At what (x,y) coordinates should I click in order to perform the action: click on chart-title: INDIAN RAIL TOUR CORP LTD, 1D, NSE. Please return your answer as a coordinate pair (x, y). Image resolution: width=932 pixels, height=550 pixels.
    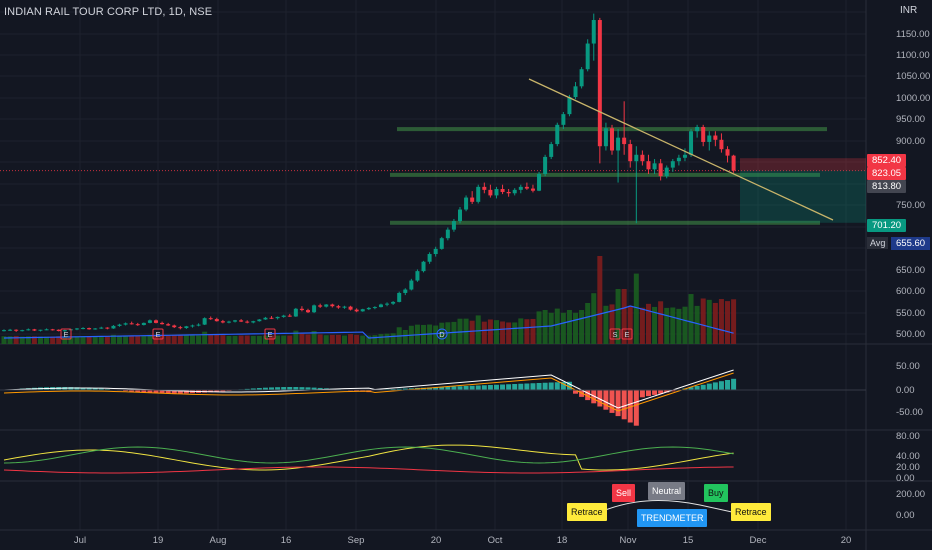
    Looking at the image, I should click on (108, 12).